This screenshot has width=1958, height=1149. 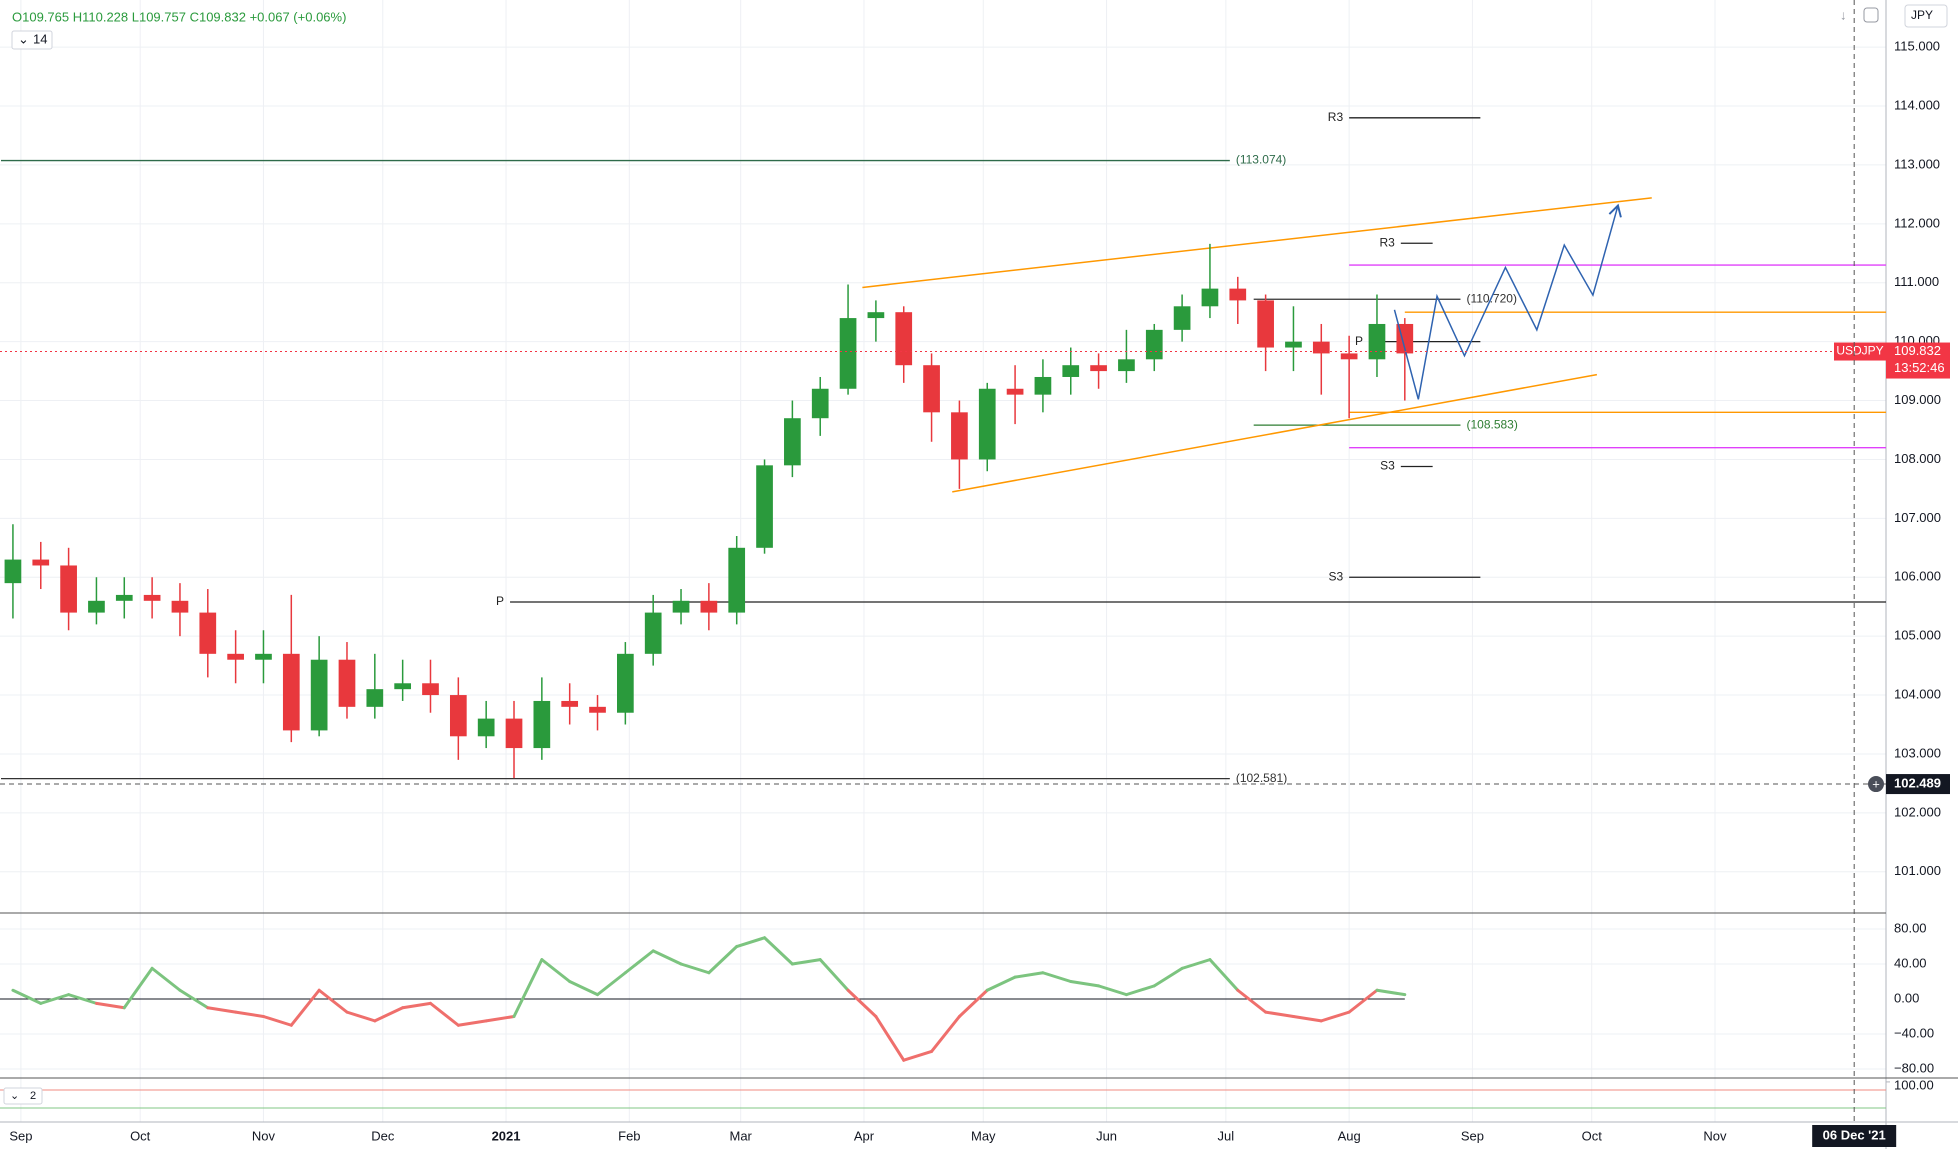 I want to click on crosshair-price-tag, so click(x=1918, y=784).